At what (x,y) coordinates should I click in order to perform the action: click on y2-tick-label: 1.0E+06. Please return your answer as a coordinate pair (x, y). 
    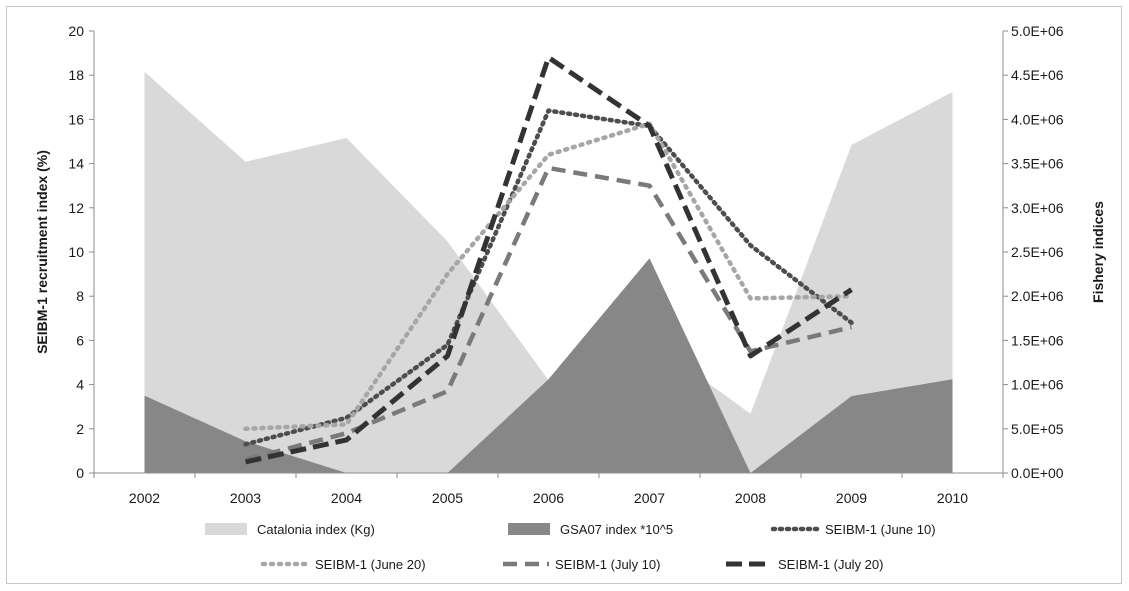
    Looking at the image, I should click on (1037, 385).